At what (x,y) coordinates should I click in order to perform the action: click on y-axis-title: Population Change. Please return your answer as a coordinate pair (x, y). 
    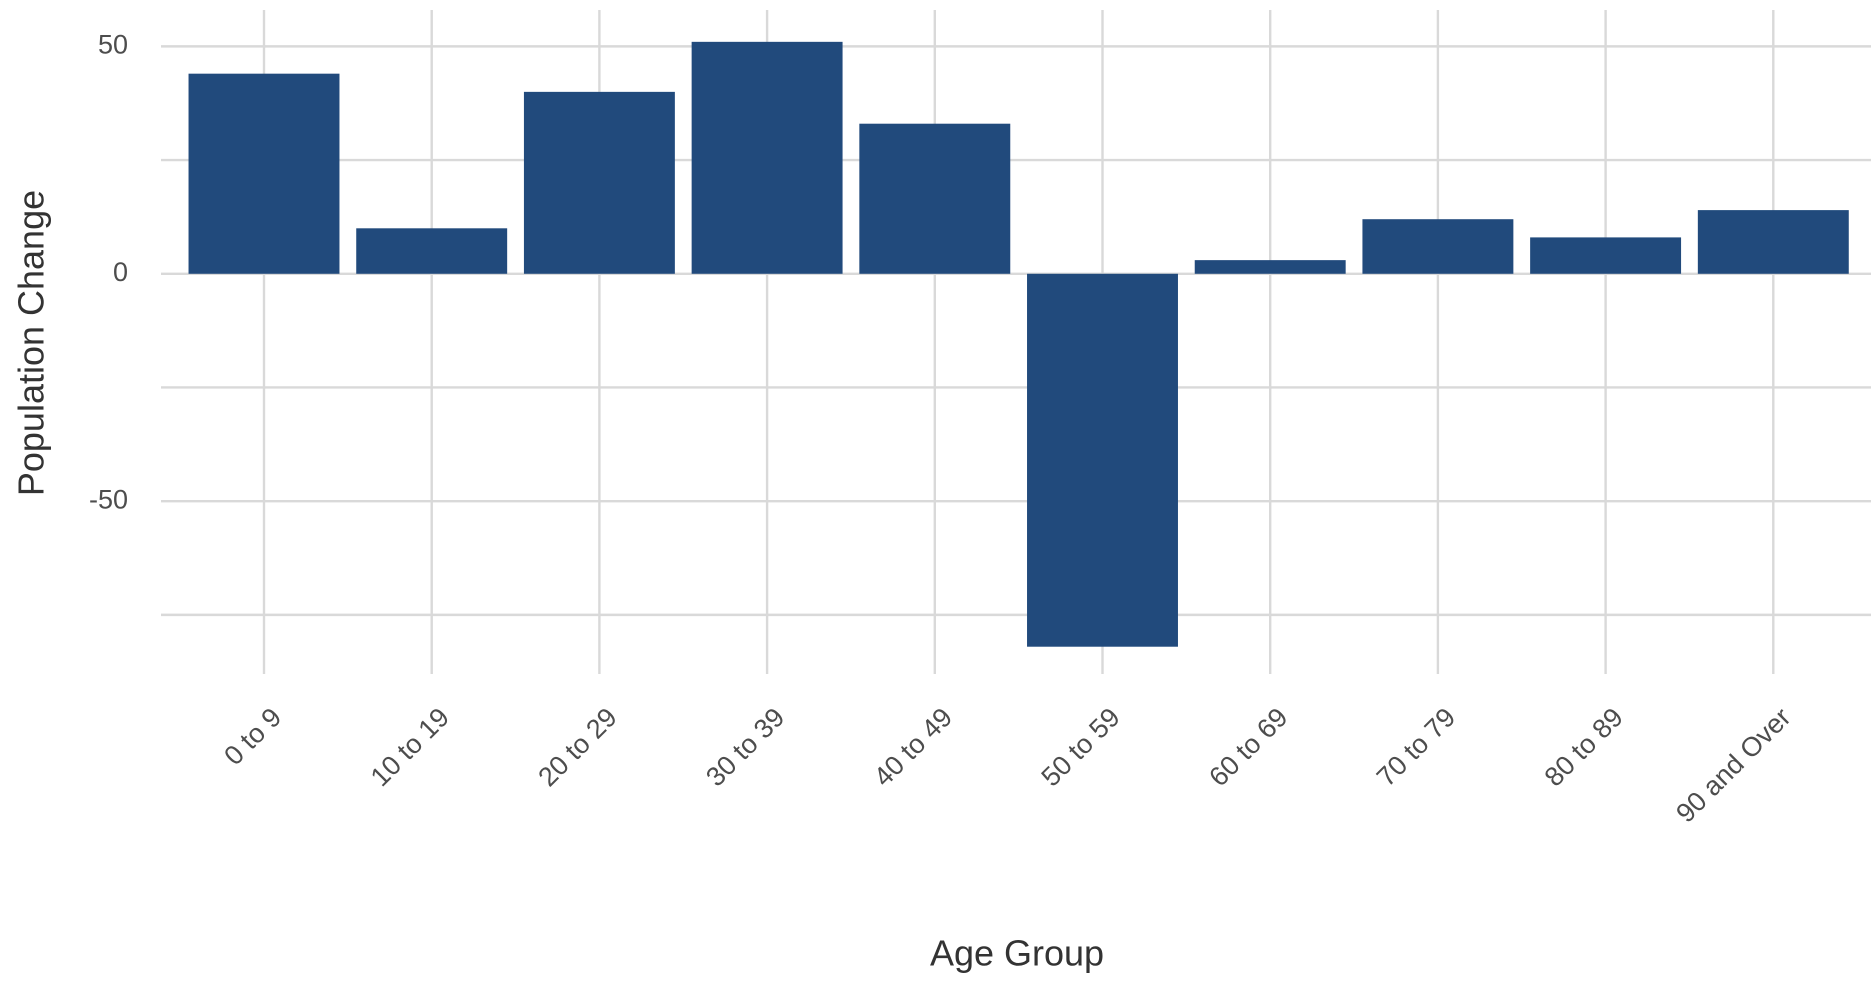
    Looking at the image, I should click on (31, 343).